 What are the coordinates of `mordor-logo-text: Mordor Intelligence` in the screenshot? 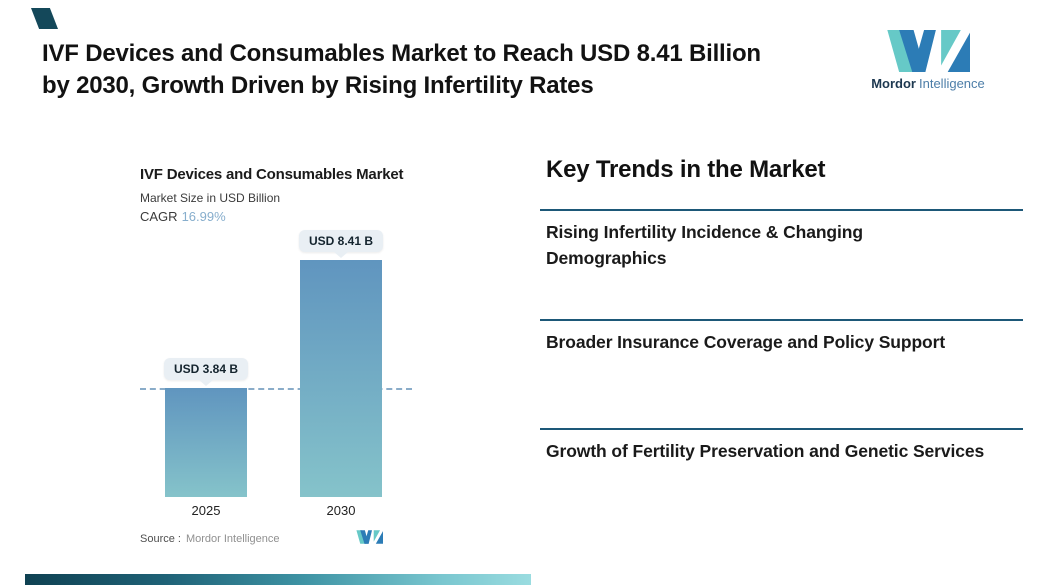 It's located at (928, 83).